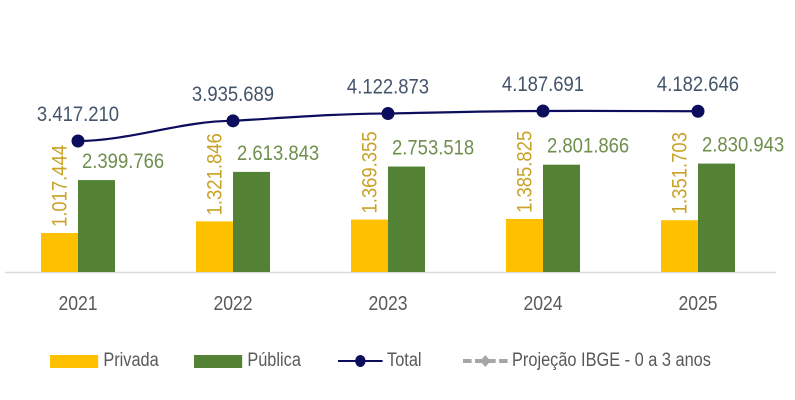 The height and width of the screenshot is (400, 795). Describe the element at coordinates (233, 121) in the screenshot. I see `total-point-2022` at that location.